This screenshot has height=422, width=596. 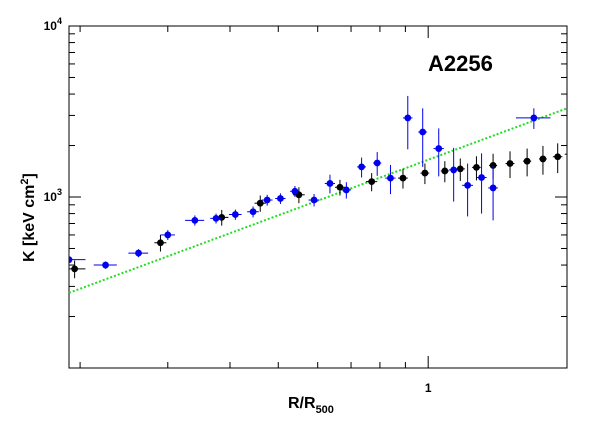 What do you see at coordinates (29, 223) in the screenshot?
I see `y-axis-title-main: K [keV cm` at bounding box center [29, 223].